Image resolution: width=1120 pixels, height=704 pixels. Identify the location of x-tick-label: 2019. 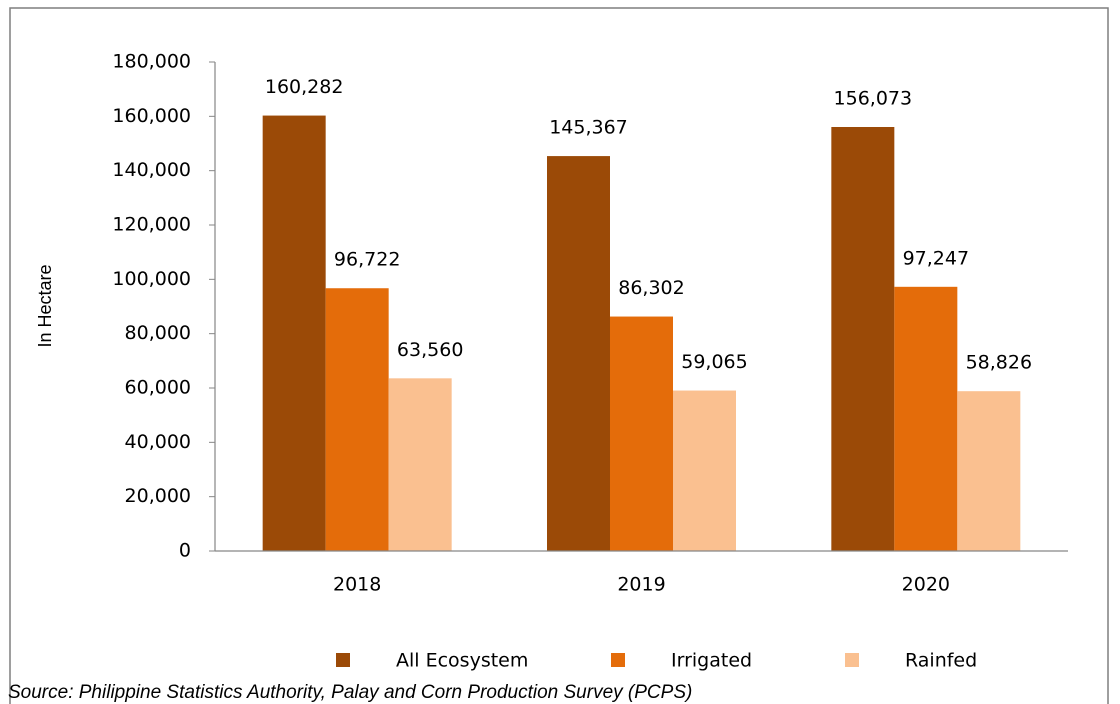
(641, 585).